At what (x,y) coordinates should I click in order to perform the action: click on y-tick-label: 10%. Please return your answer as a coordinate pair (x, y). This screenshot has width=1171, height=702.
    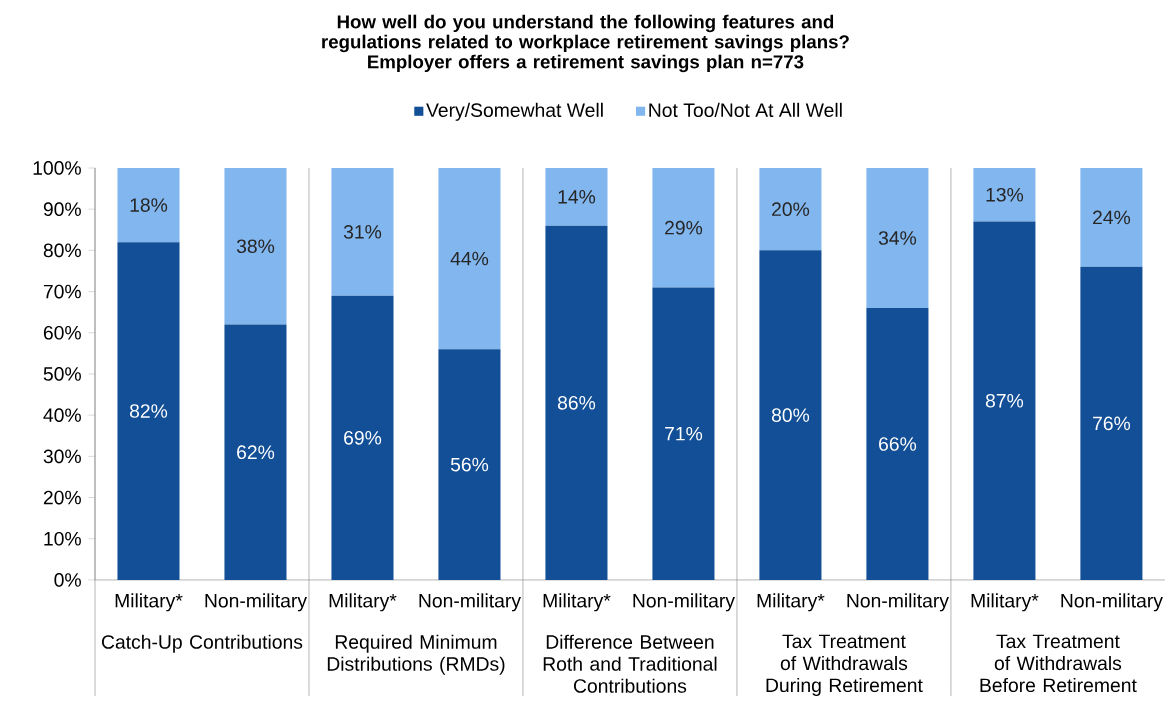
    Looking at the image, I should click on (62, 538).